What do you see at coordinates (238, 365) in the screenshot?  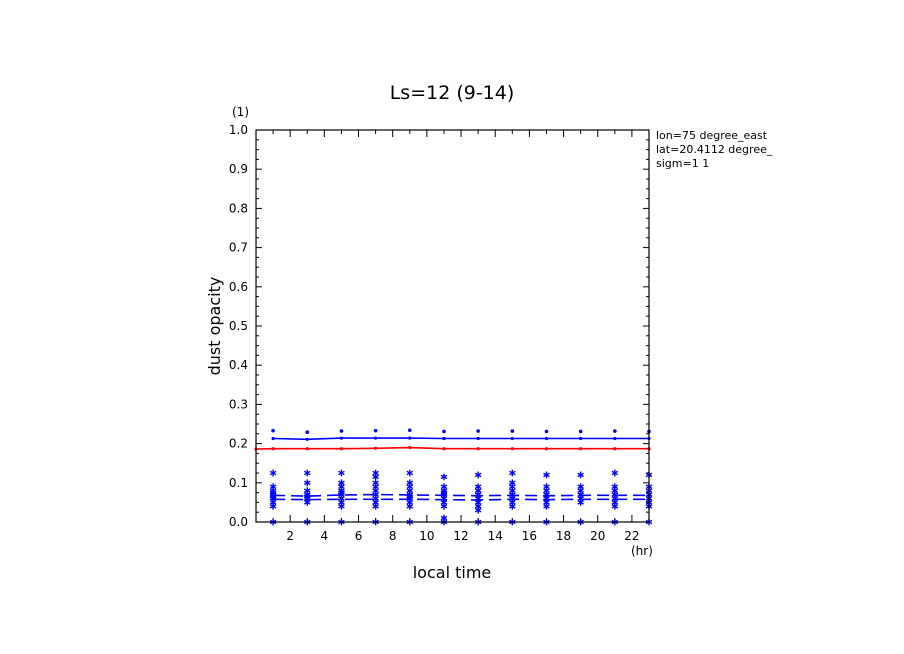 I see `y-tick-label: 0.4` at bounding box center [238, 365].